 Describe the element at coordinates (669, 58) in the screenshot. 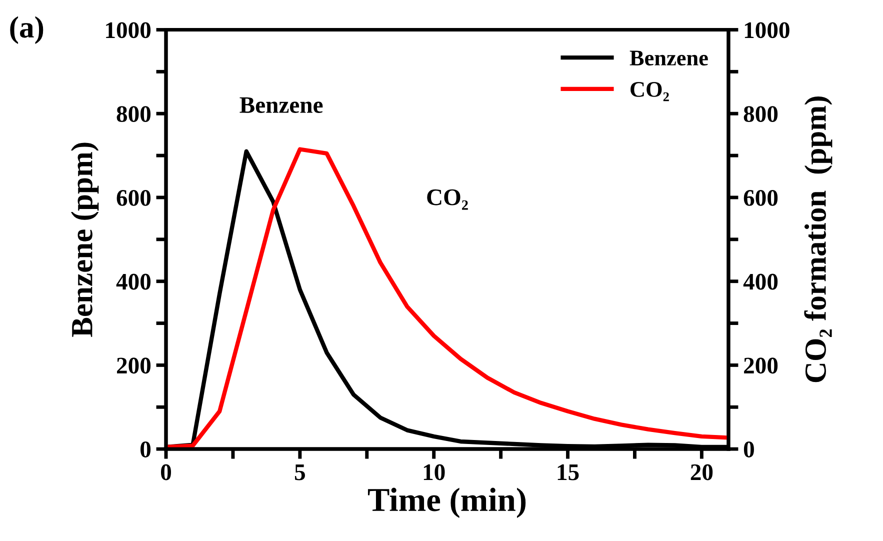

I see `legend-label: Benzene` at that location.